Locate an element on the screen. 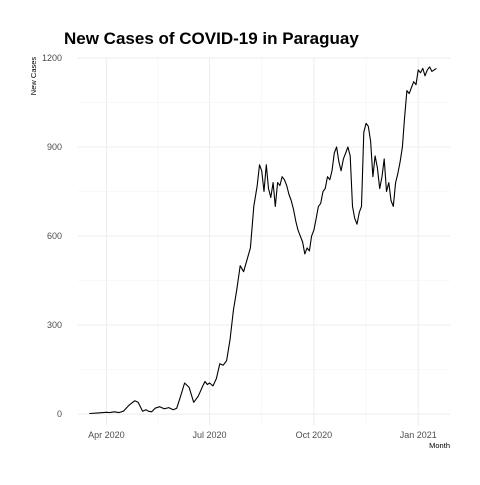  y-axis-title: New Cases is located at coordinates (33, 76).